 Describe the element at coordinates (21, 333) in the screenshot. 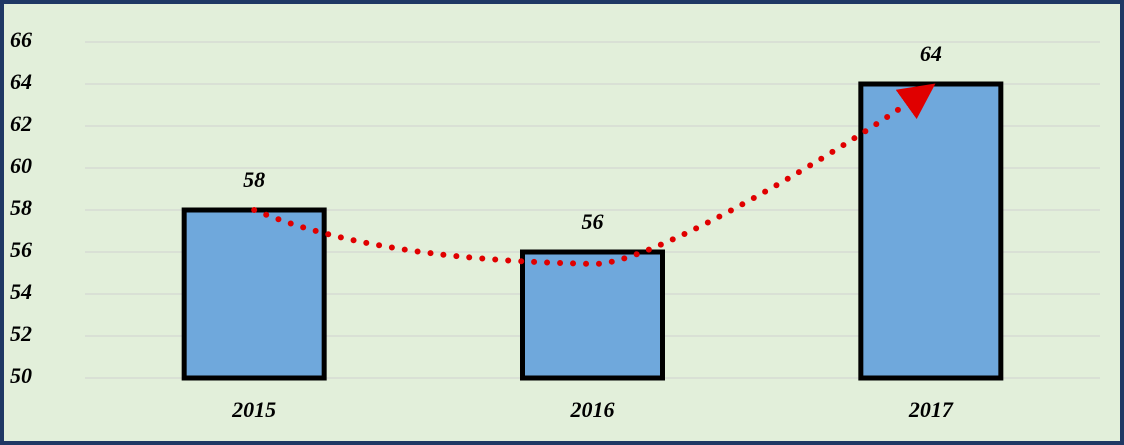

I see `y-tick-label: 52` at that location.